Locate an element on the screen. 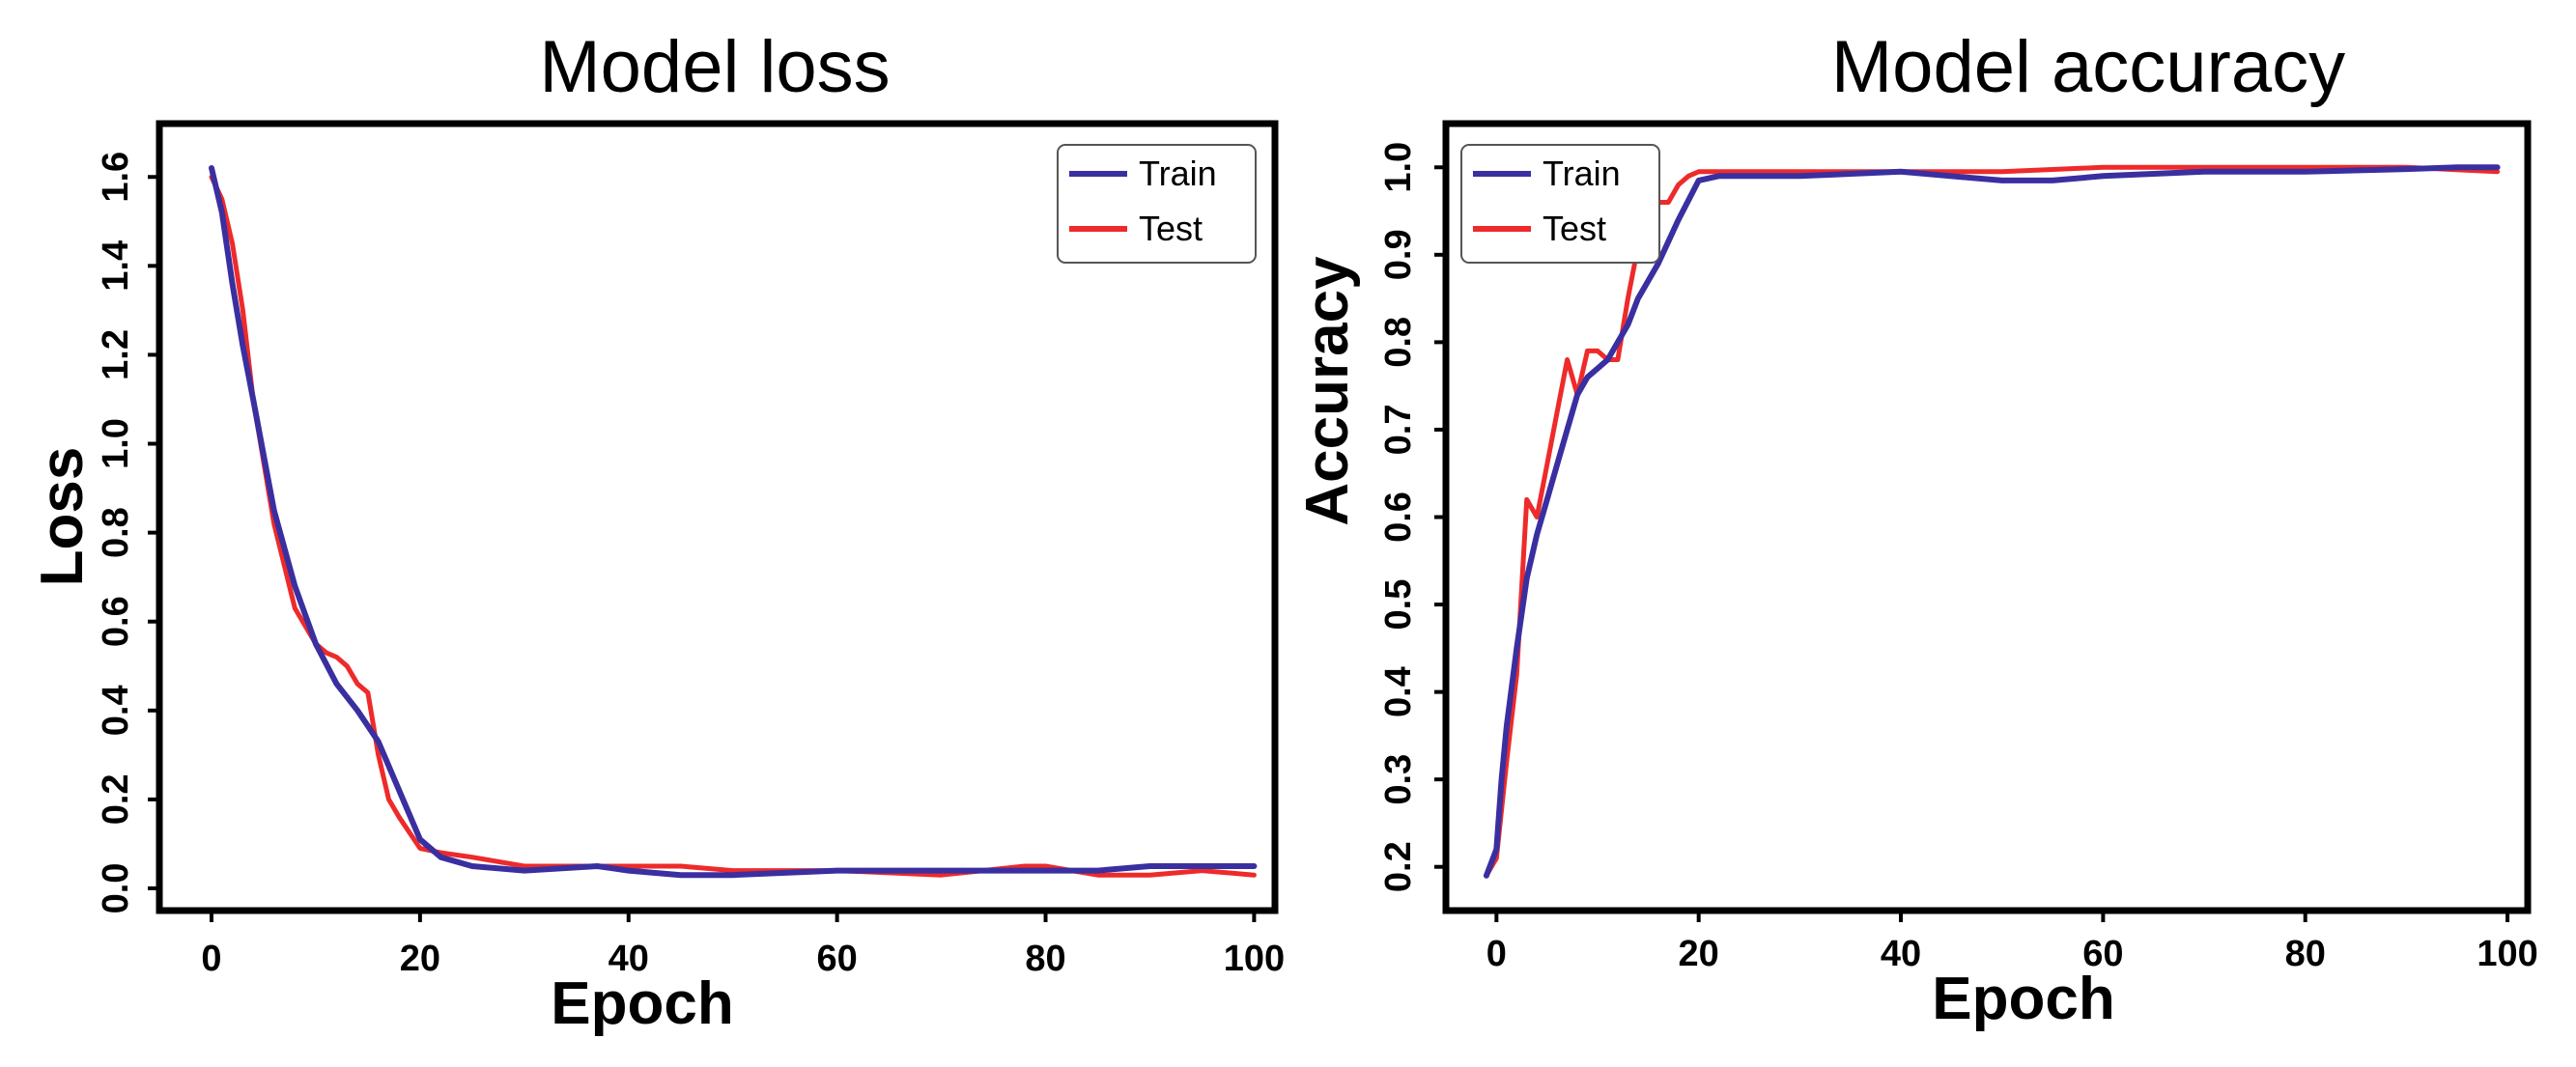 The width and height of the screenshot is (2576, 1067). y-axis-label: Accuracy is located at coordinates (1327, 391).